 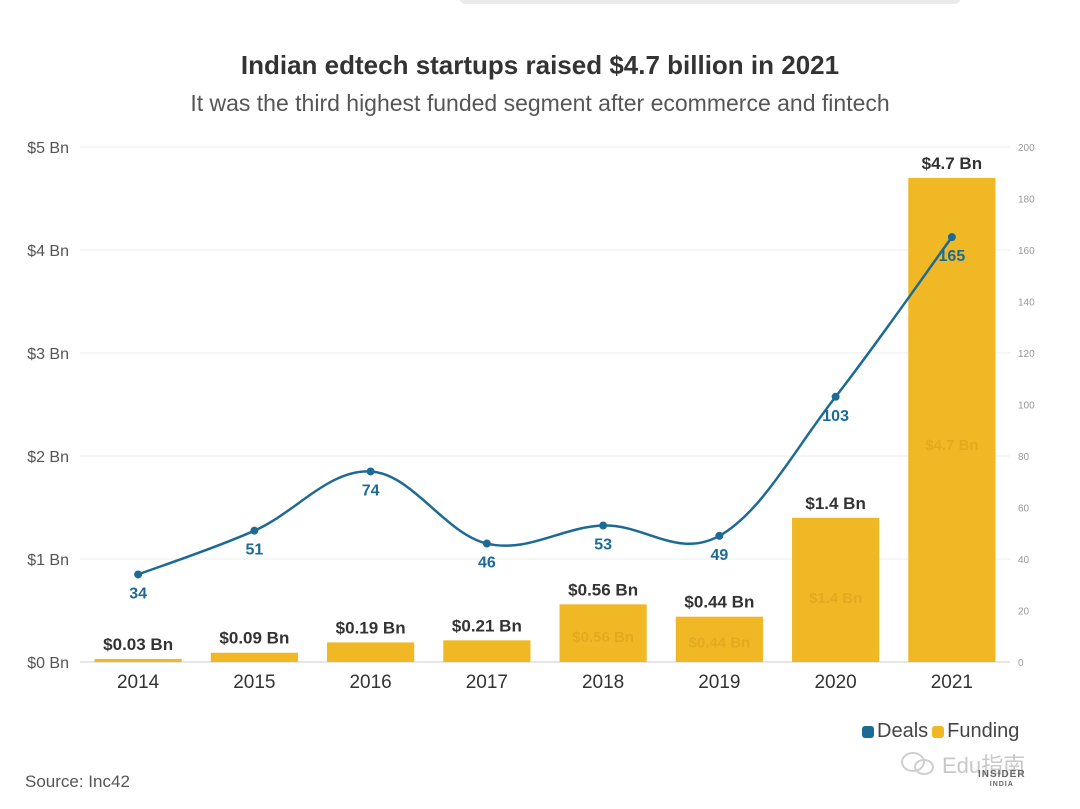 What do you see at coordinates (1026, 148) in the screenshot?
I see `y-right-tick-label: 200` at bounding box center [1026, 148].